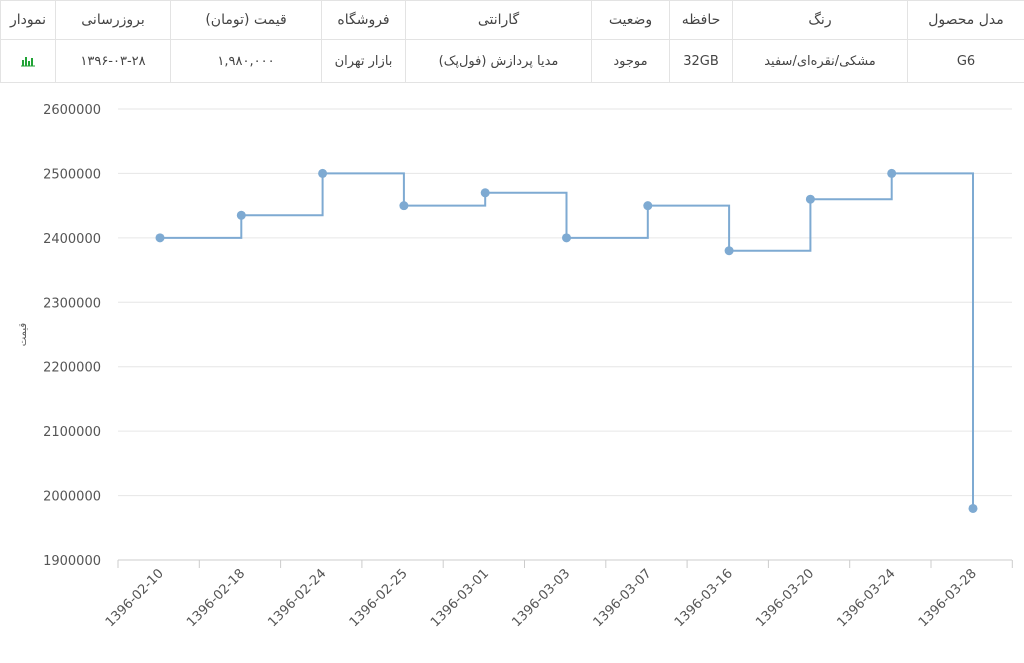 Image resolution: width=1024 pixels, height=663 pixels. I want to click on x-tick-label: 1396-03-01, so click(460, 598).